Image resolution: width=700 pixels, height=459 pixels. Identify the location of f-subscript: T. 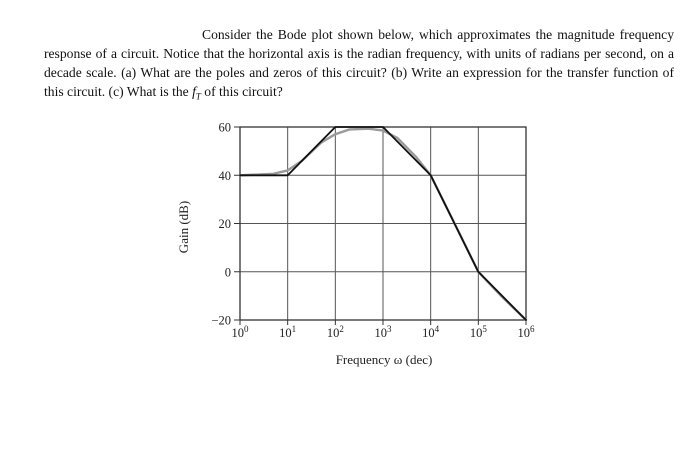
(198, 96).